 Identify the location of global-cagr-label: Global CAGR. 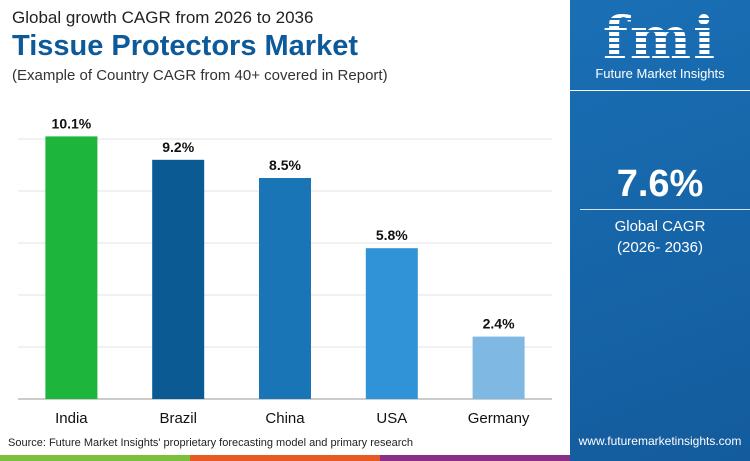
(660, 226).